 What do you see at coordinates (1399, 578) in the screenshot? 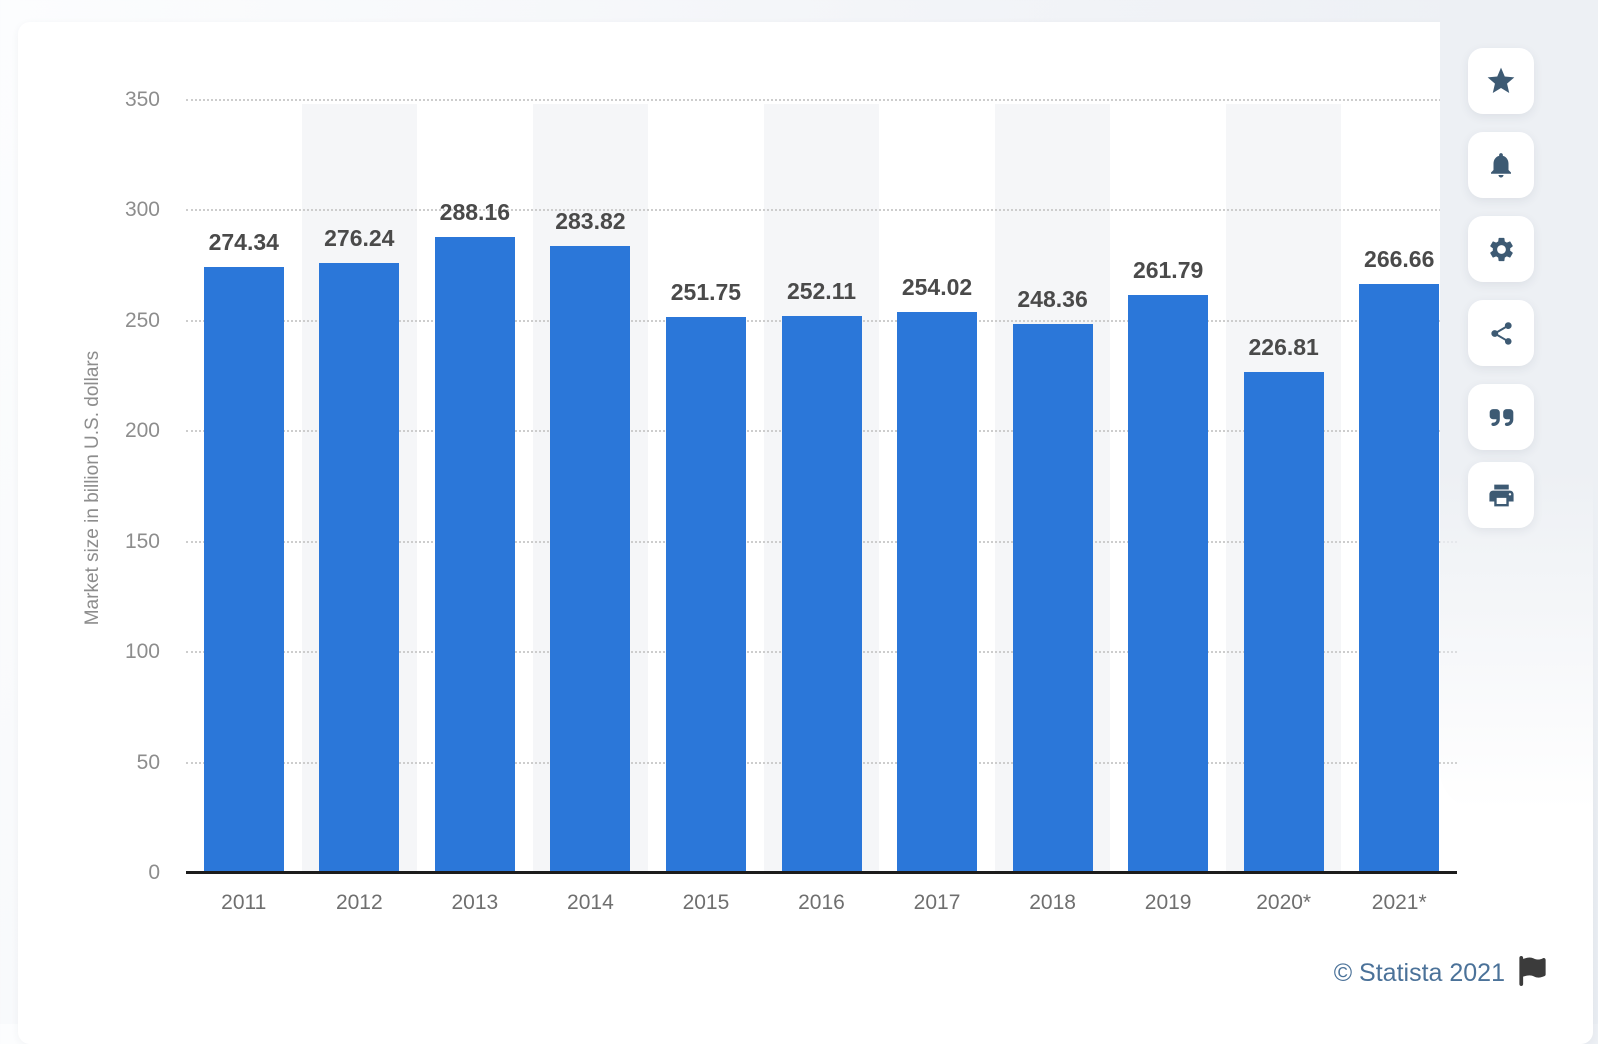
I see `bar-2021*` at bounding box center [1399, 578].